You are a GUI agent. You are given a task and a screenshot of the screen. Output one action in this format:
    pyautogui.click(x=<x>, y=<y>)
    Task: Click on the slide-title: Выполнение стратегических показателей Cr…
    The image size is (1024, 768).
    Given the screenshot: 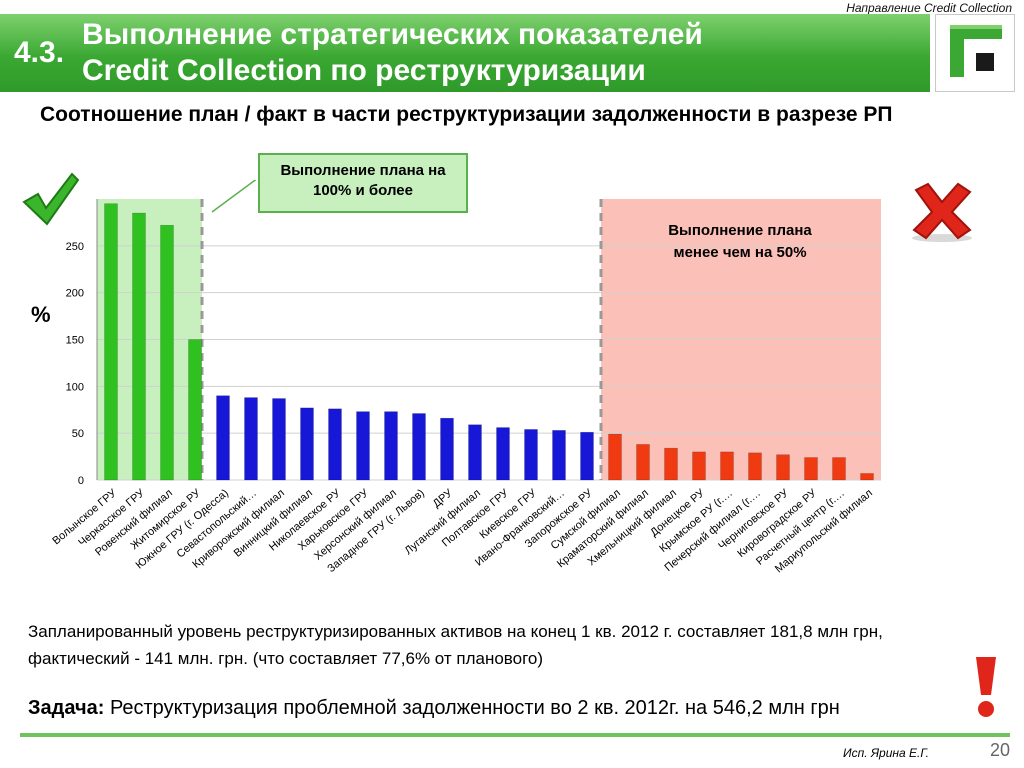 What is the action you would take?
    pyautogui.click(x=392, y=53)
    